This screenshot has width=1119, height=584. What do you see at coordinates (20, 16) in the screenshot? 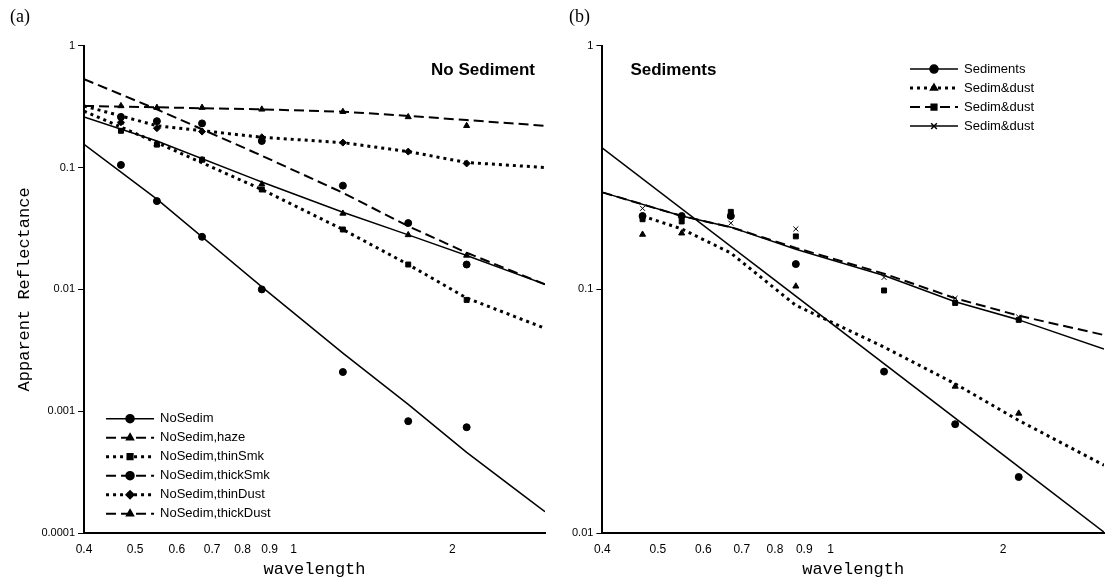
I see `chart-title: (a)` at bounding box center [20, 16].